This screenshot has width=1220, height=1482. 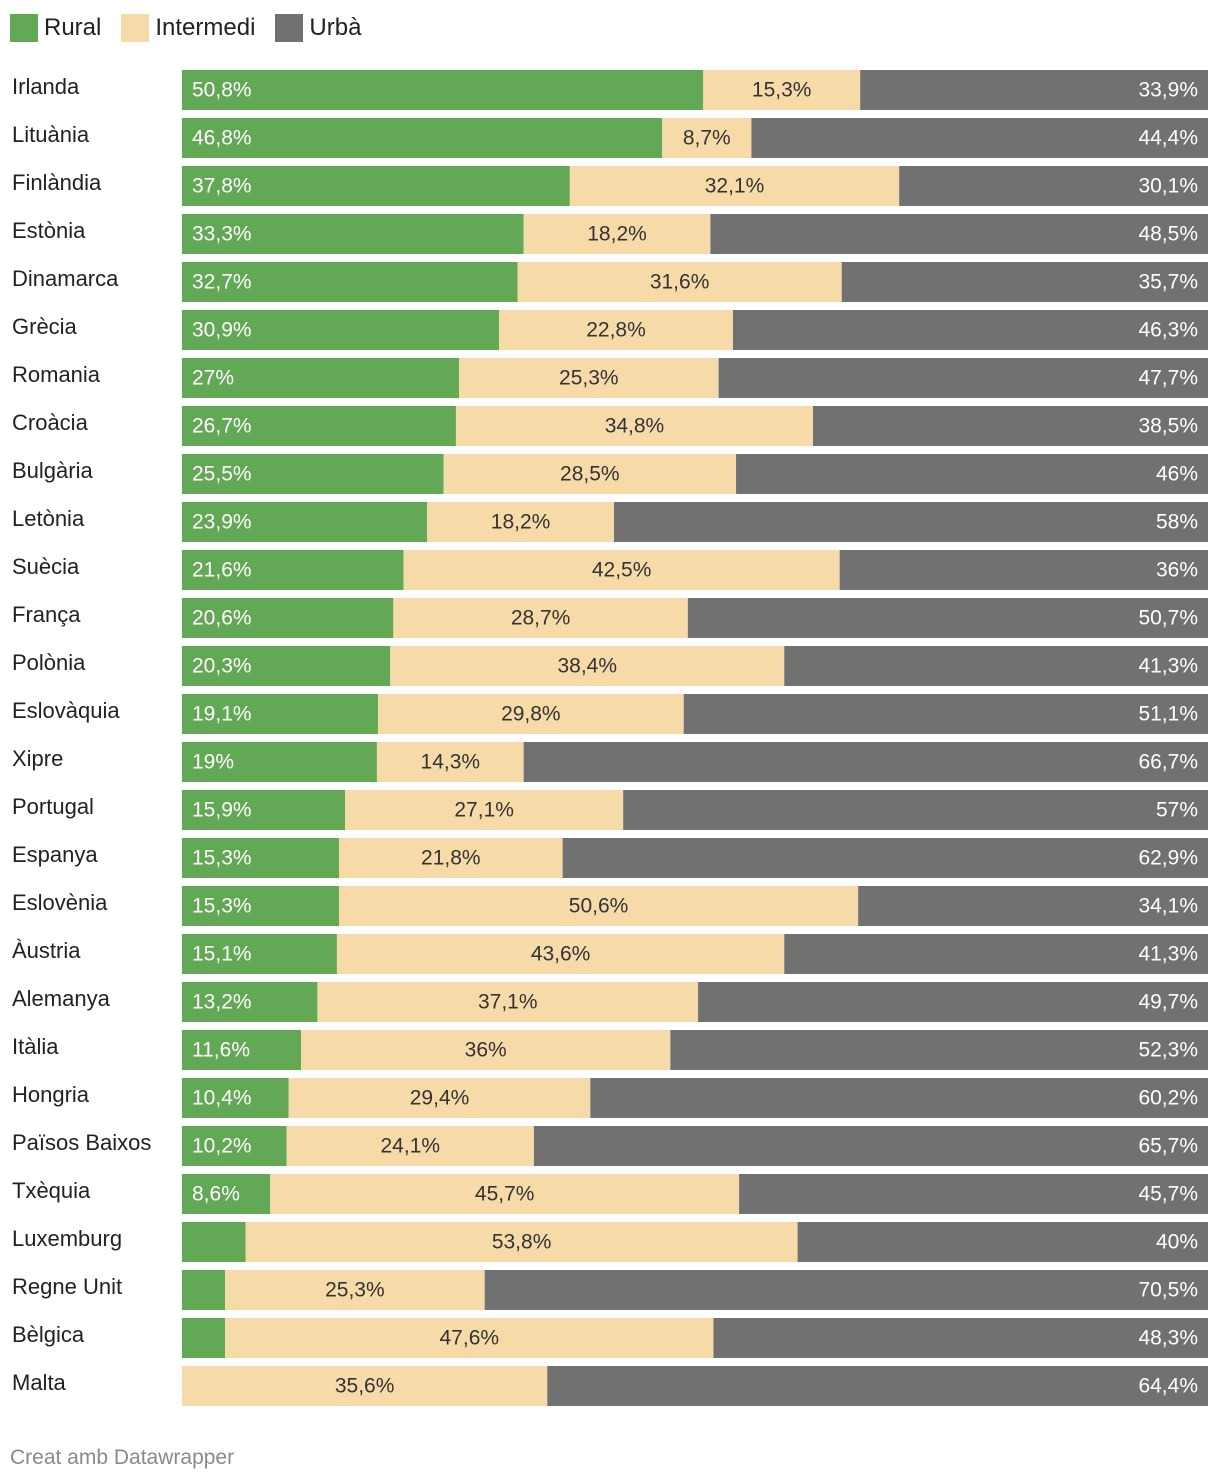 What do you see at coordinates (222, 234) in the screenshot?
I see `value-label-rural-estonia: 33,3%` at bounding box center [222, 234].